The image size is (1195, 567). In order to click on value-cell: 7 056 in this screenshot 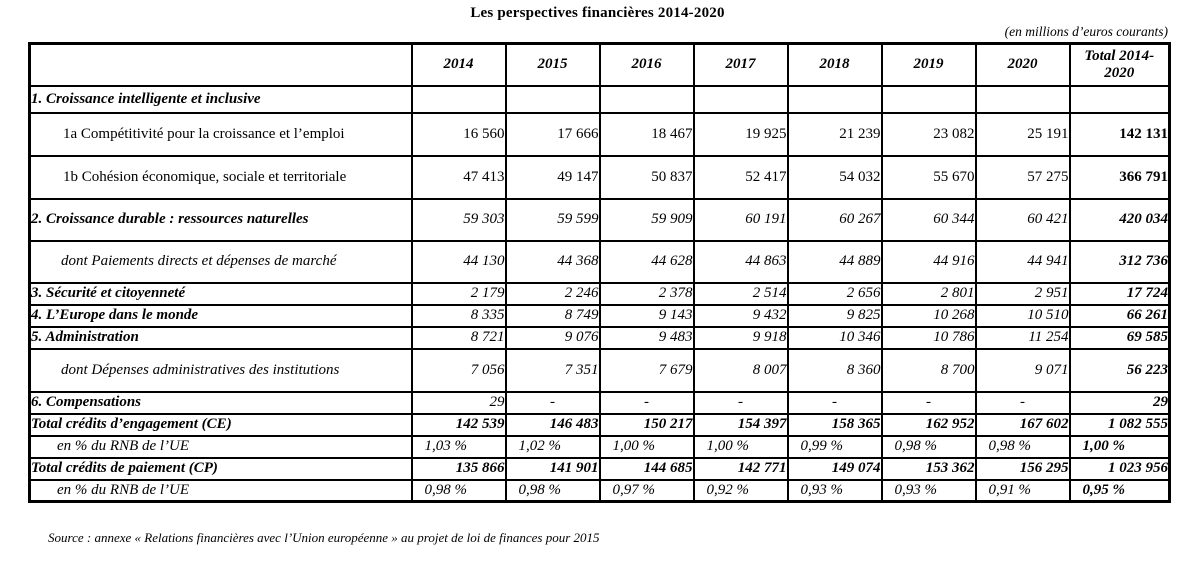, I will do `click(458, 370)`.